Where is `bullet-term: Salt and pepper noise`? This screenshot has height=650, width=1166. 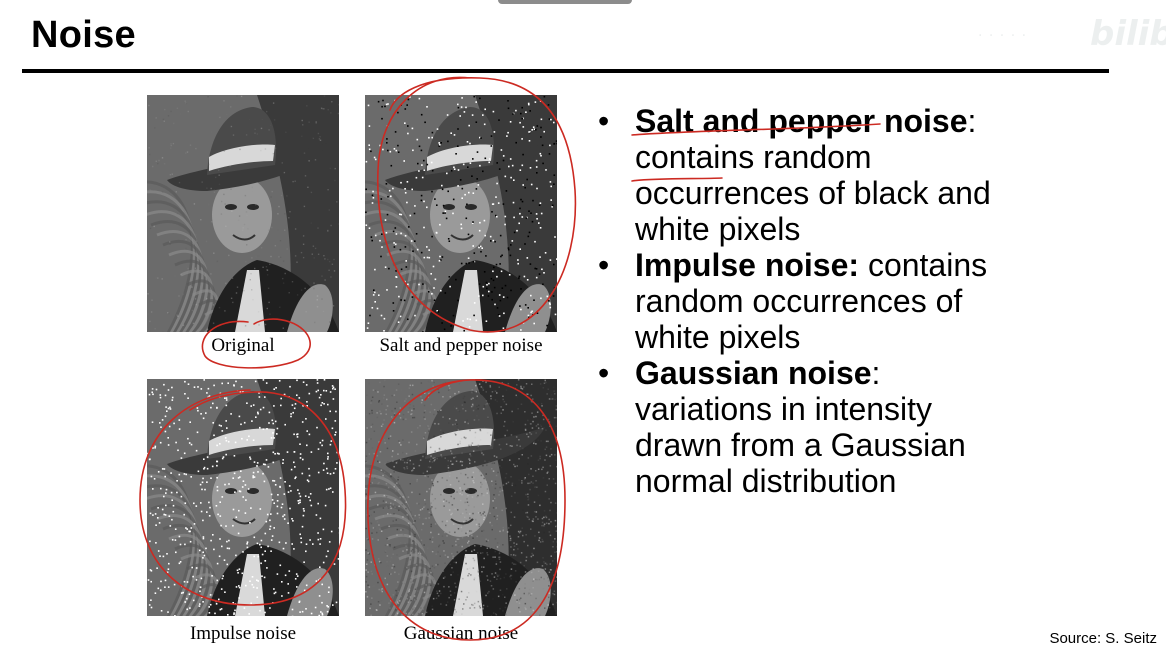 bullet-term: Salt and pepper noise is located at coordinates (801, 121).